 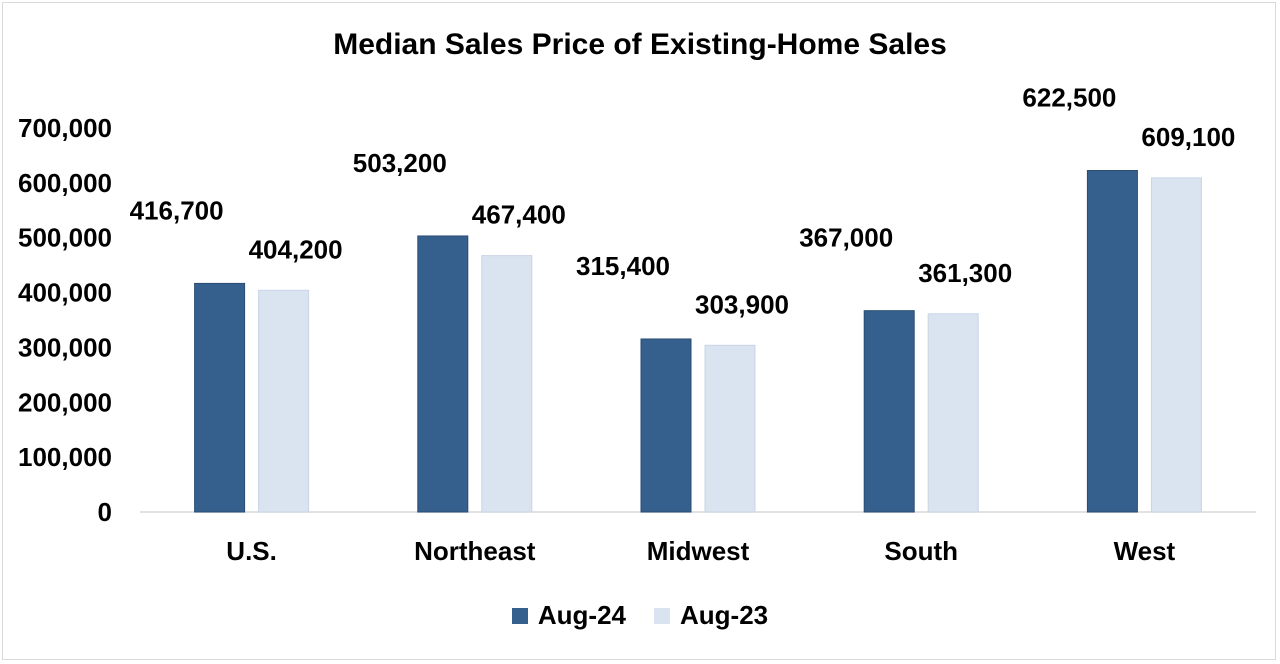 I want to click on bar-aug-24-midwest, so click(x=666, y=425).